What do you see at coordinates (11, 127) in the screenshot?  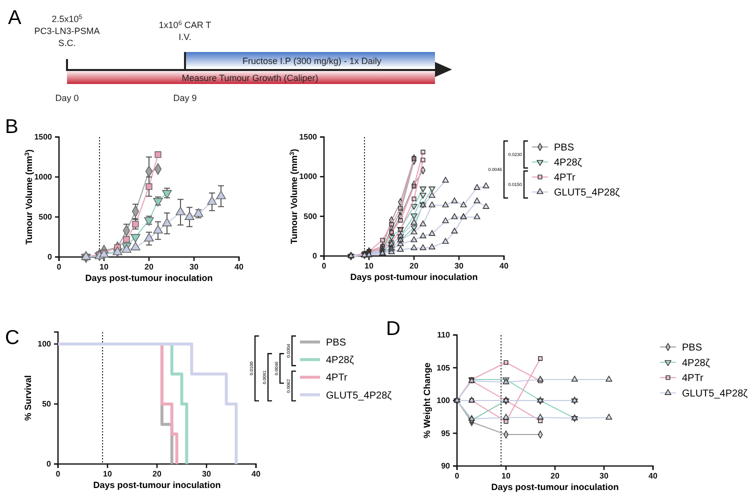 I see `chart-title: B` at bounding box center [11, 127].